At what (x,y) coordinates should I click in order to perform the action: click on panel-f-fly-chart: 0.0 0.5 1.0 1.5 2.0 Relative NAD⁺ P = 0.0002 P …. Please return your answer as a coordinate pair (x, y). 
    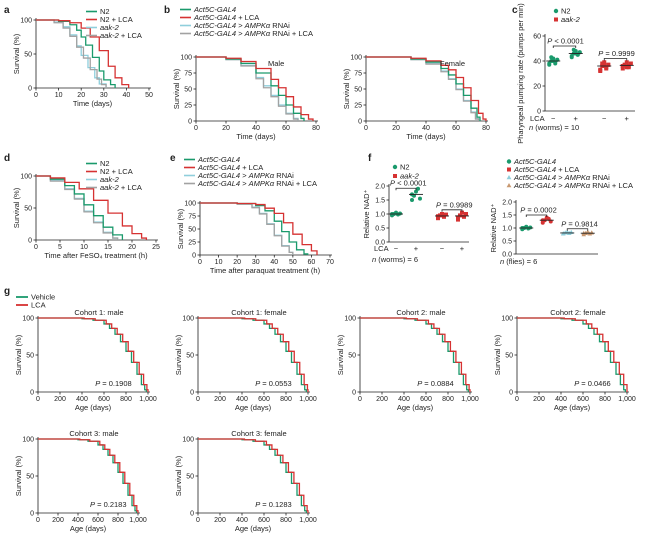
    Looking at the image, I should click on (543, 232).